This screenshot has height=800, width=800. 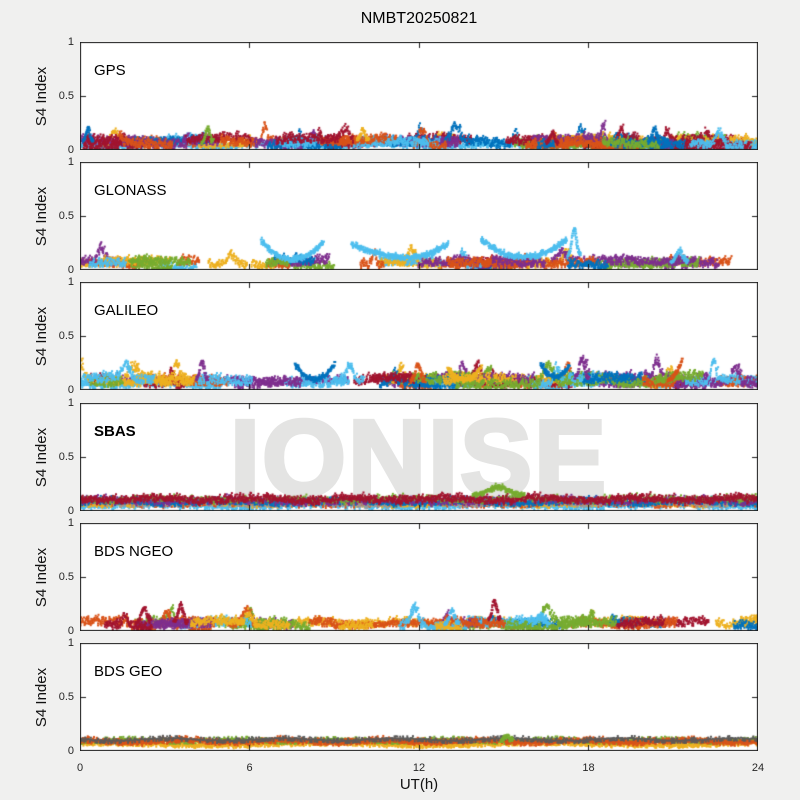 What do you see at coordinates (80, 768) in the screenshot?
I see `xtick-label-0: 0` at bounding box center [80, 768].